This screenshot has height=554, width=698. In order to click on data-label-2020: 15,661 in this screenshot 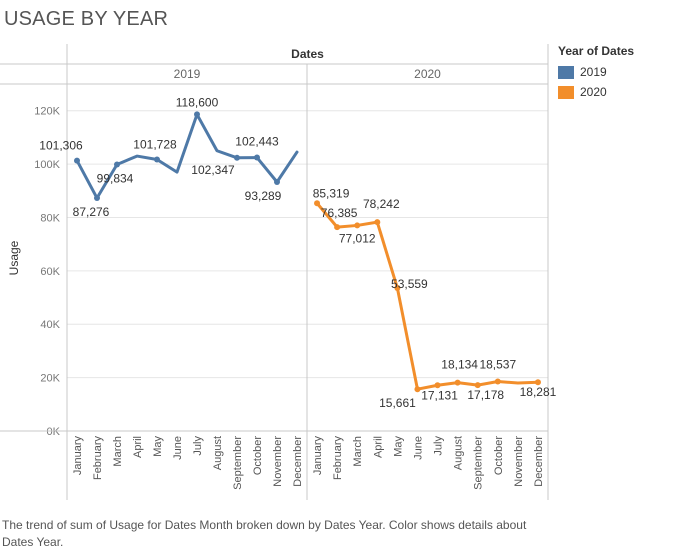, I will do `click(397, 403)`.